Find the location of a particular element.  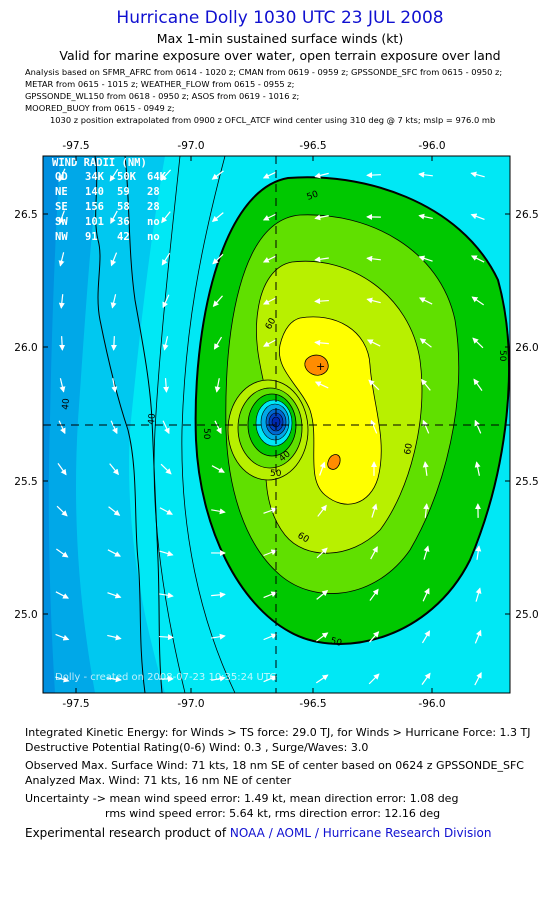

max-wind-marker: + is located at coordinates (320, 366).